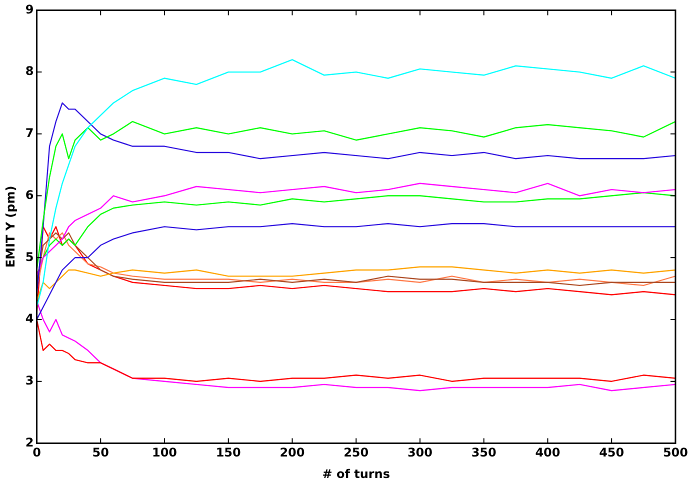  I want to click on x-tick-label: 350, so click(483, 453).